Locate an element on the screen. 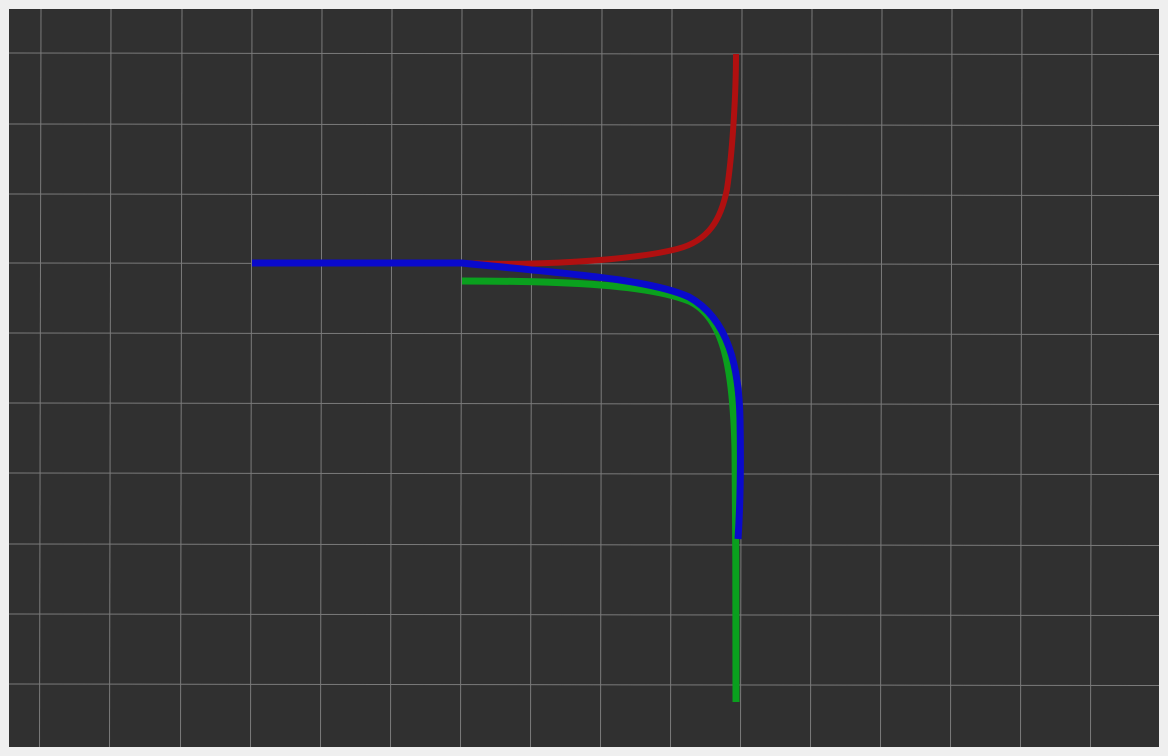 Image resolution: width=1168 pixels, height=756 pixels. red-trajectory-path is located at coordinates (600, 160).